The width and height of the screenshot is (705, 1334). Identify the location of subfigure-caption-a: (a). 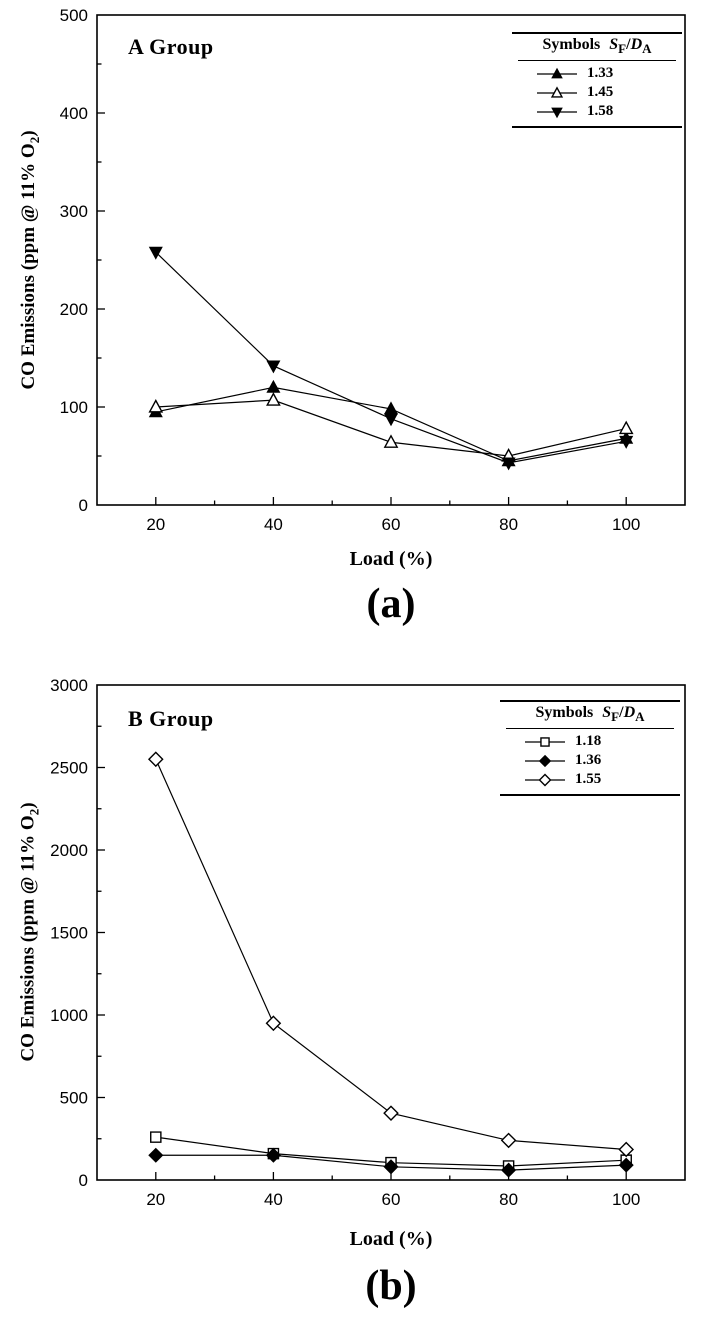
(391, 604).